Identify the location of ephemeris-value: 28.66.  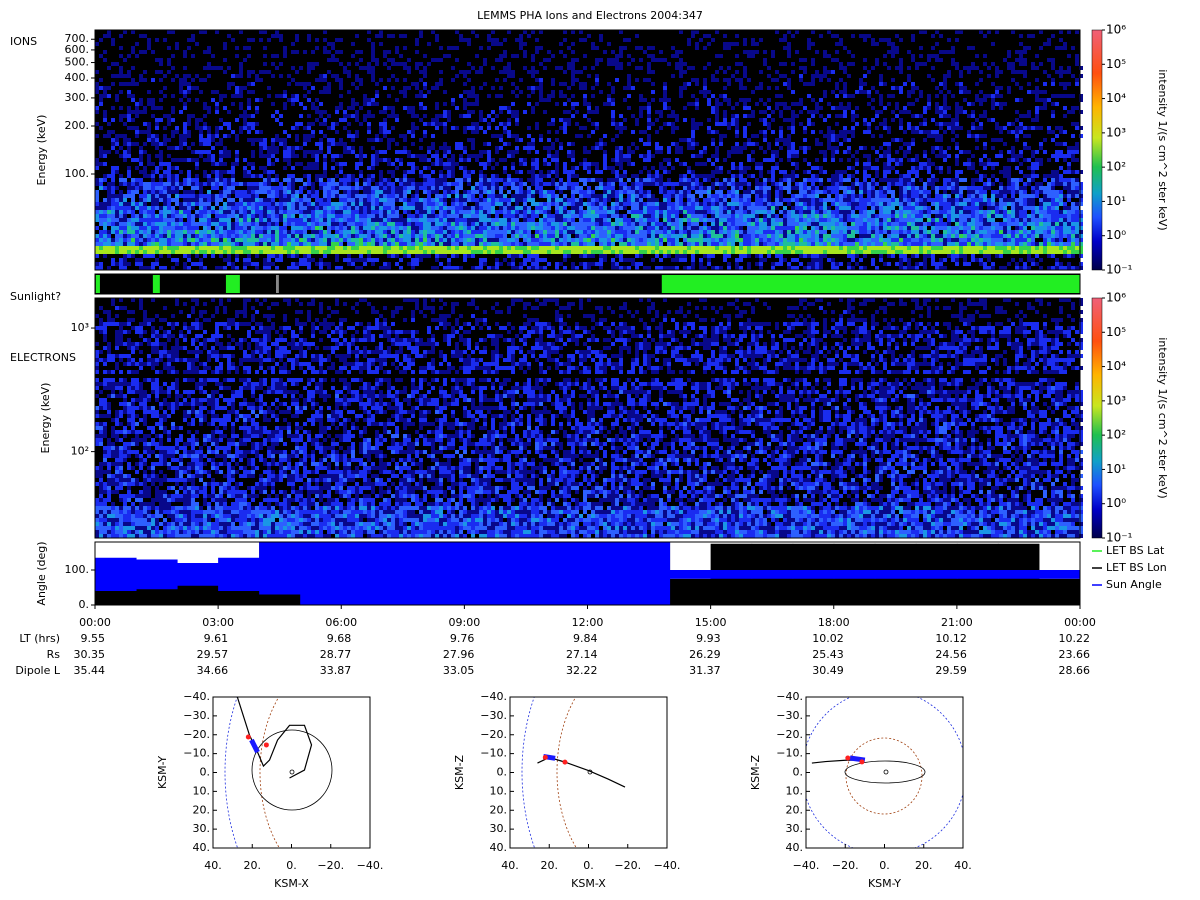
(1075, 670).